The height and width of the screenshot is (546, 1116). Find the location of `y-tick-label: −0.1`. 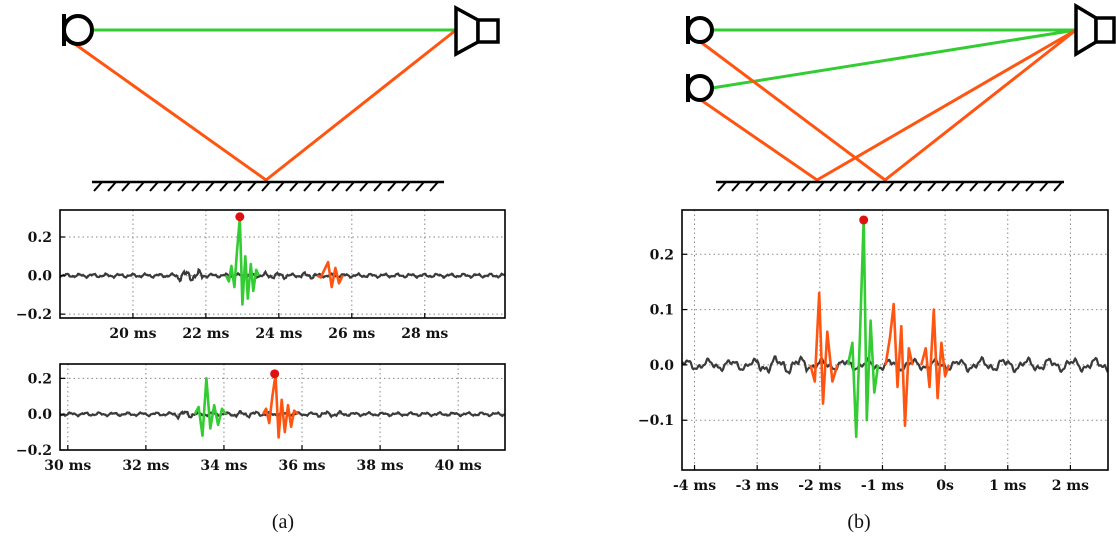

y-tick-label: −0.1 is located at coordinates (656, 421).